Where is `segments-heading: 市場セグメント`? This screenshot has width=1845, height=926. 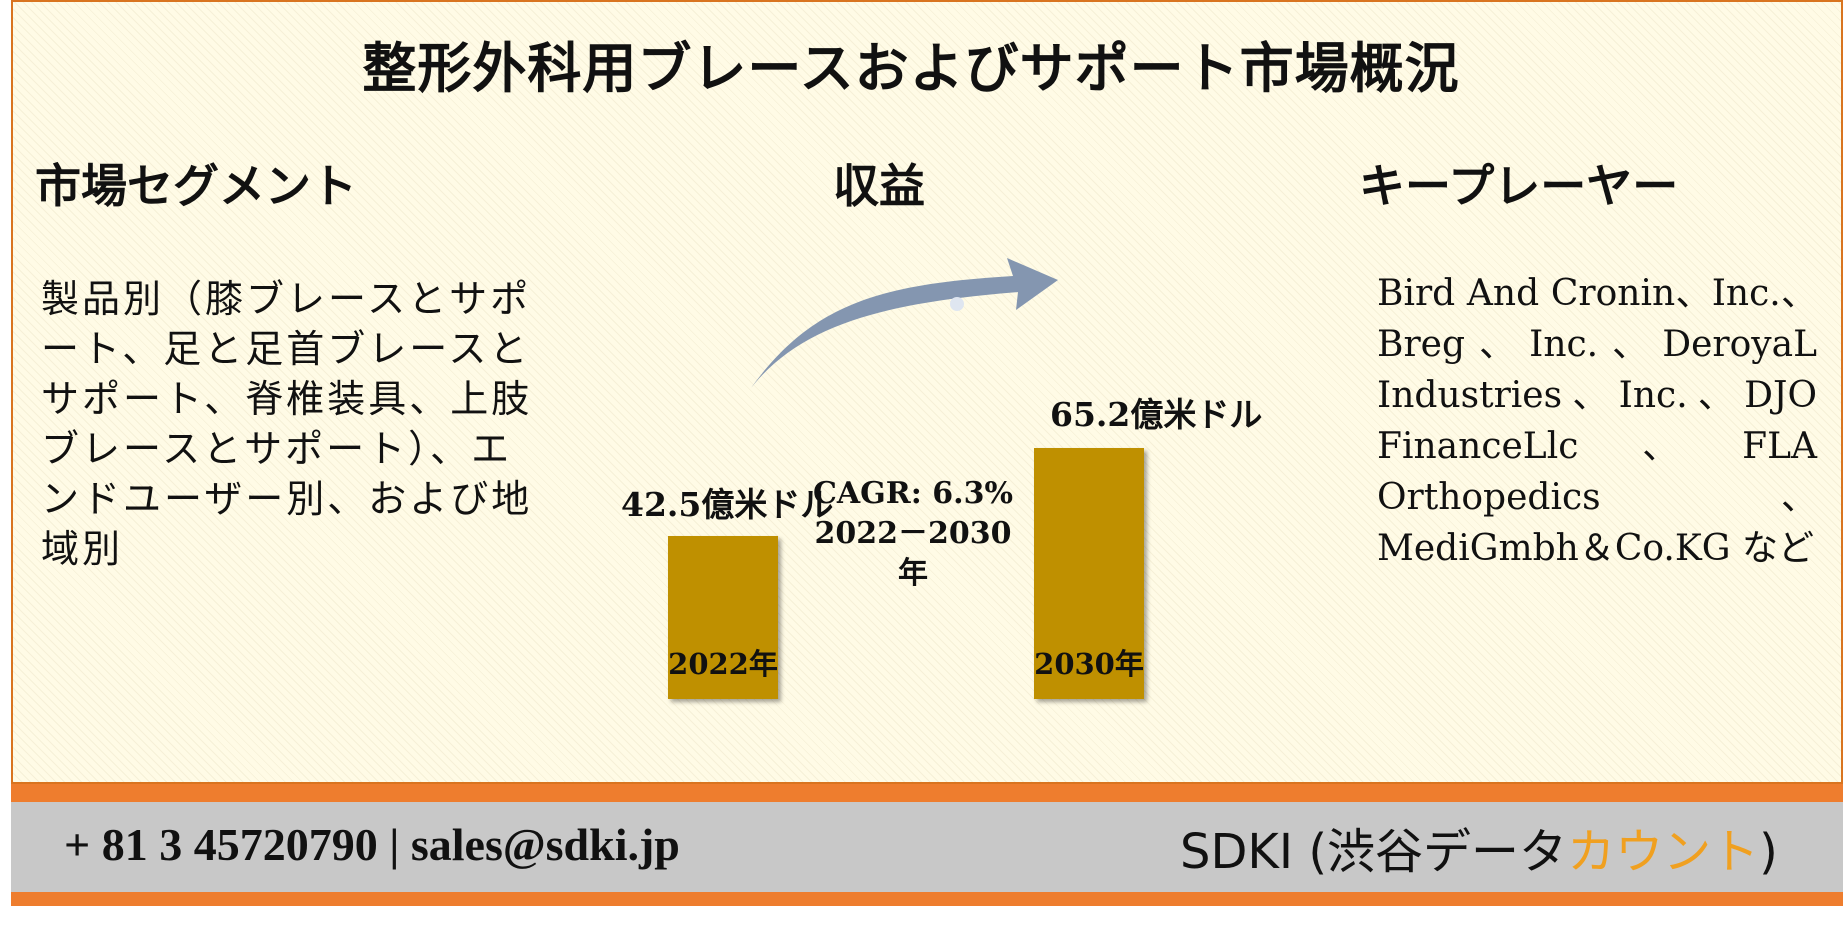 segments-heading: 市場セグメント is located at coordinates (196, 186).